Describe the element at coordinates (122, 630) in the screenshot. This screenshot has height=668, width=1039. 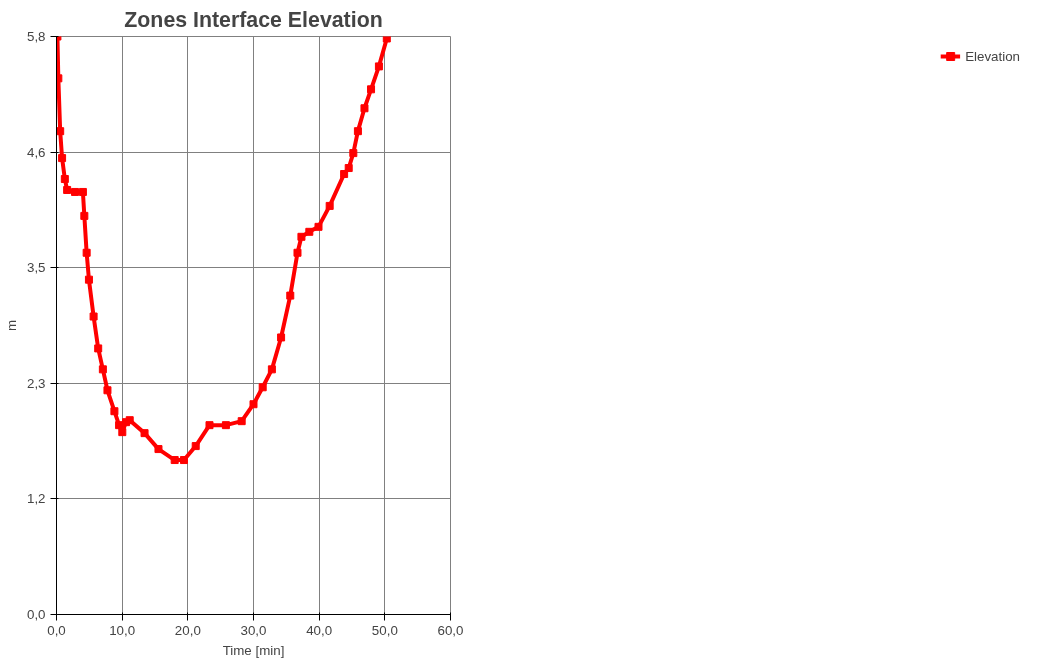
I see `x-tick-label: 10,0` at that location.